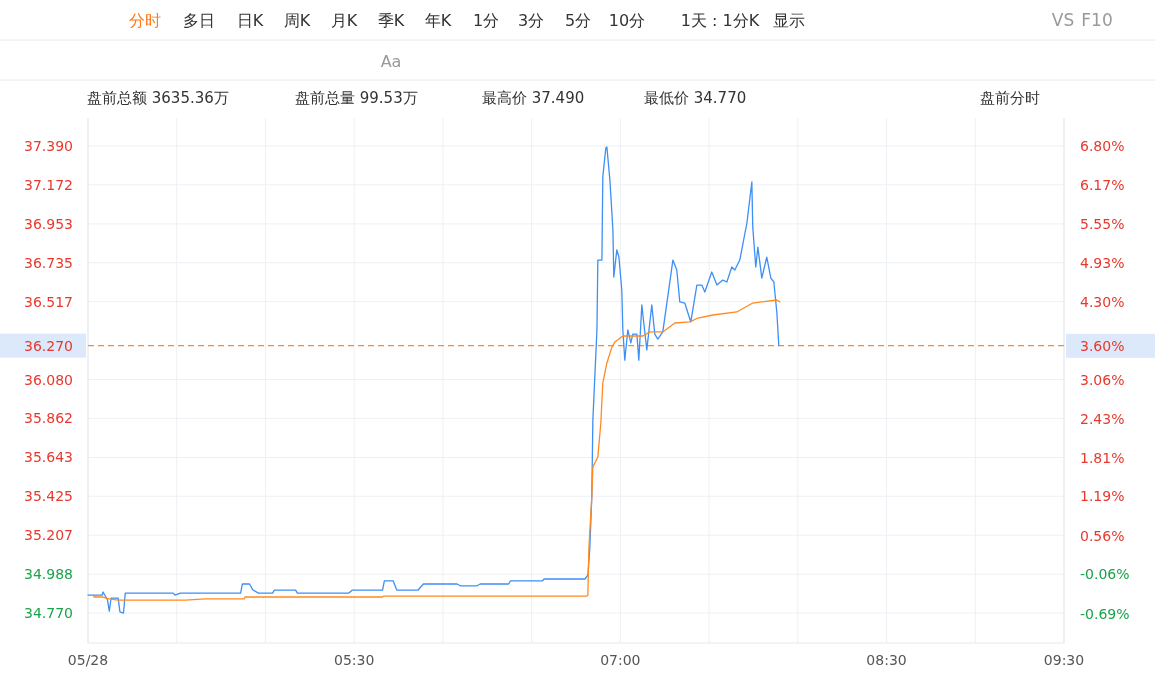 The height and width of the screenshot is (687, 1155). I want to click on text: 最高价 37.490, so click(533, 98).